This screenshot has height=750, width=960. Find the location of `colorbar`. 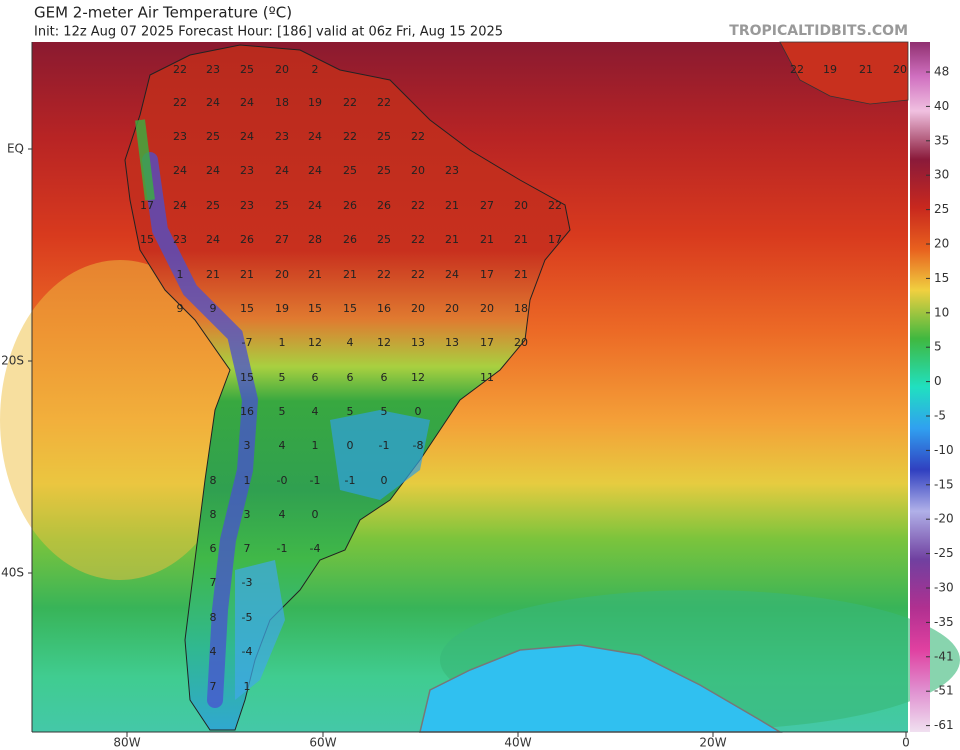

colorbar is located at coordinates (920, 387).